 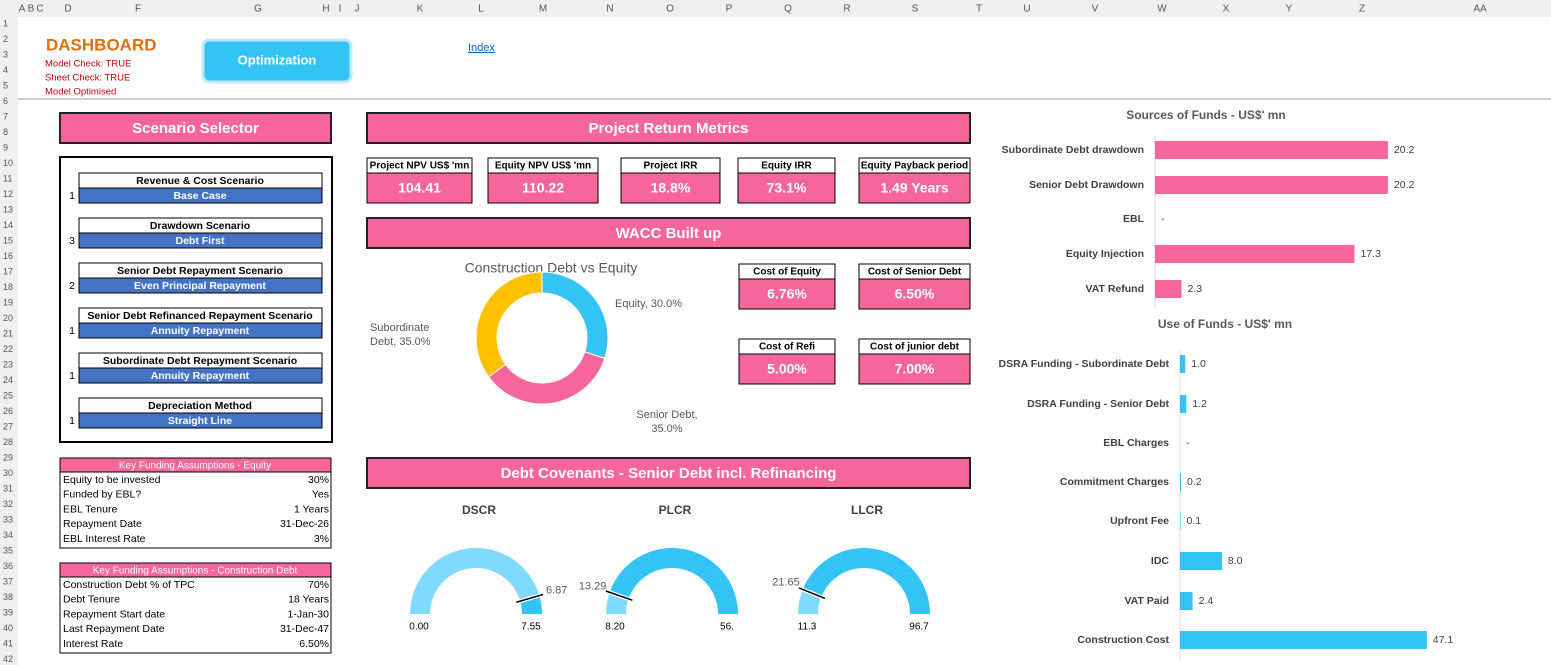 I want to click on gauge-tick-label: 96.7, so click(x=919, y=627).